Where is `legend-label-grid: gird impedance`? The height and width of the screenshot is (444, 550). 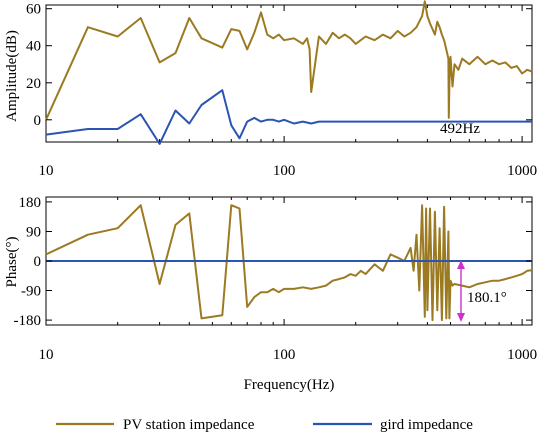
legend-label-grid: gird impedance is located at coordinates (426, 425).